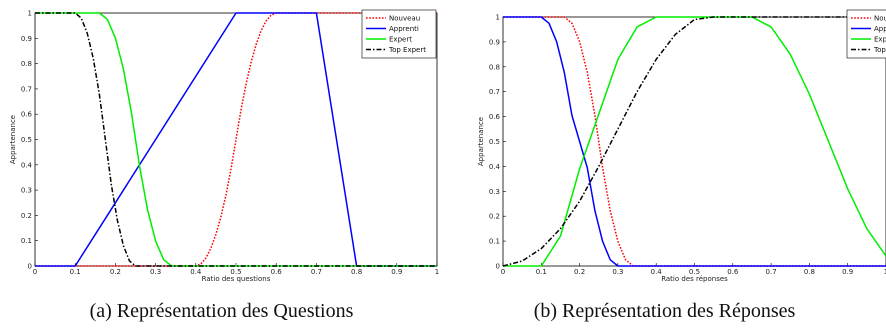 This screenshot has width=886, height=334. Describe the element at coordinates (694, 279) in the screenshot. I see `x-axis-label: Ratio des réponses` at that location.